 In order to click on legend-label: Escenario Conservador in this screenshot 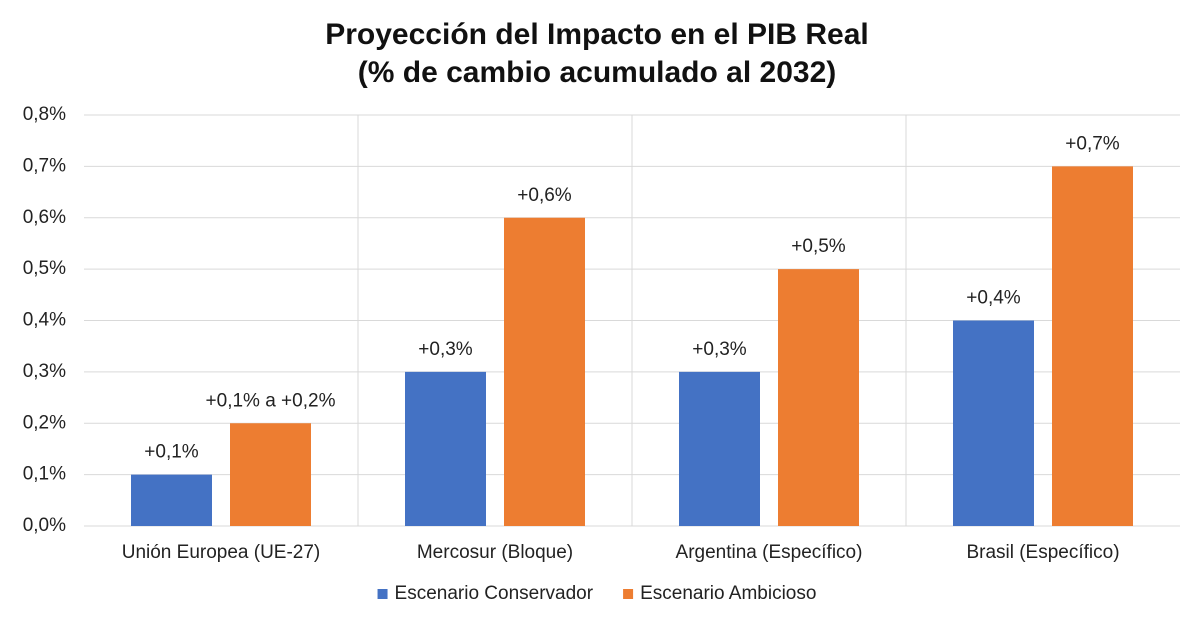, I will do `click(494, 593)`.